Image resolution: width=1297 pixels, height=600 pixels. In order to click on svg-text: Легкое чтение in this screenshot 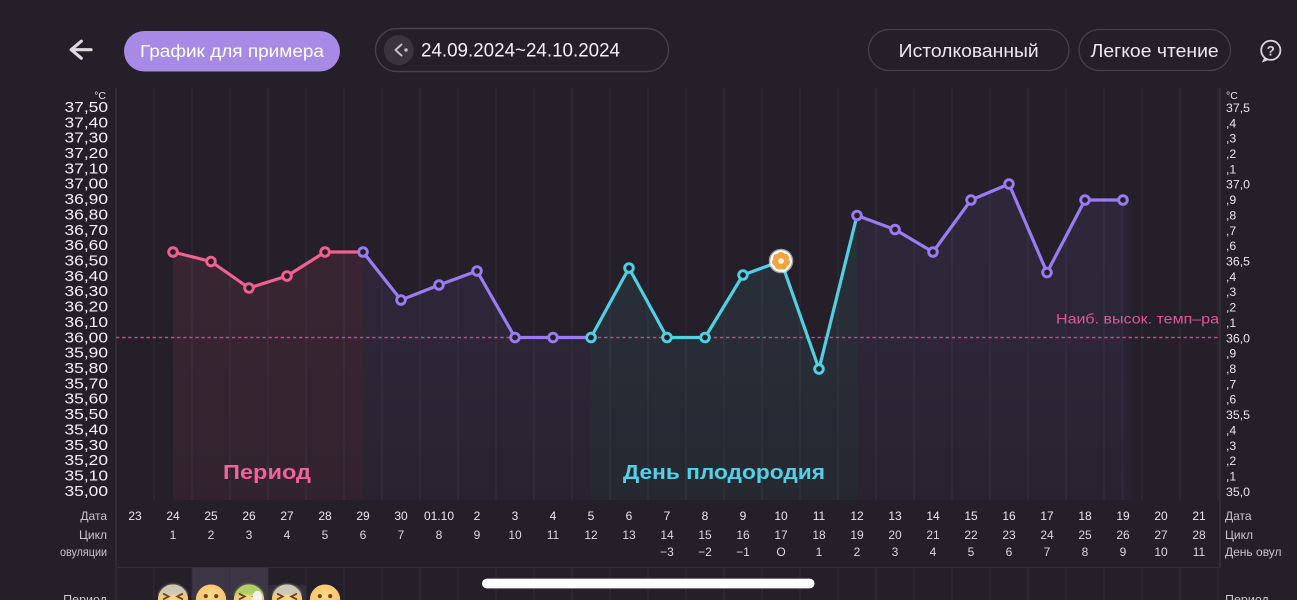, I will do `click(1155, 51)`.